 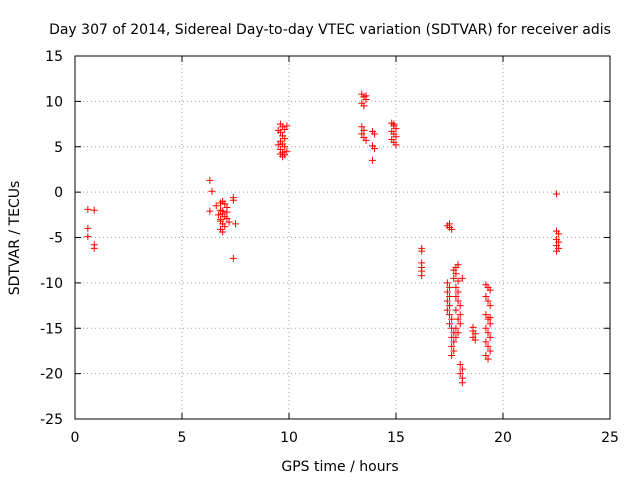 What do you see at coordinates (51, 284) in the screenshot?
I see `y-tick-label: -10` at bounding box center [51, 284].